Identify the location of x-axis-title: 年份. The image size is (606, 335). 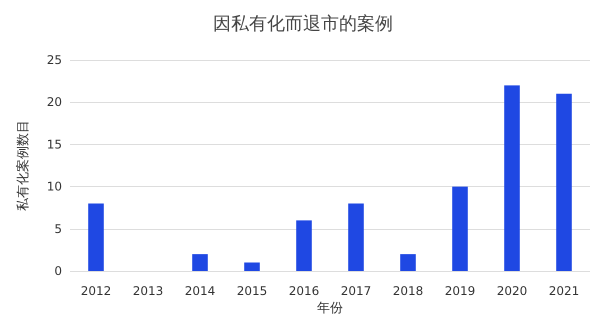
(330, 308).